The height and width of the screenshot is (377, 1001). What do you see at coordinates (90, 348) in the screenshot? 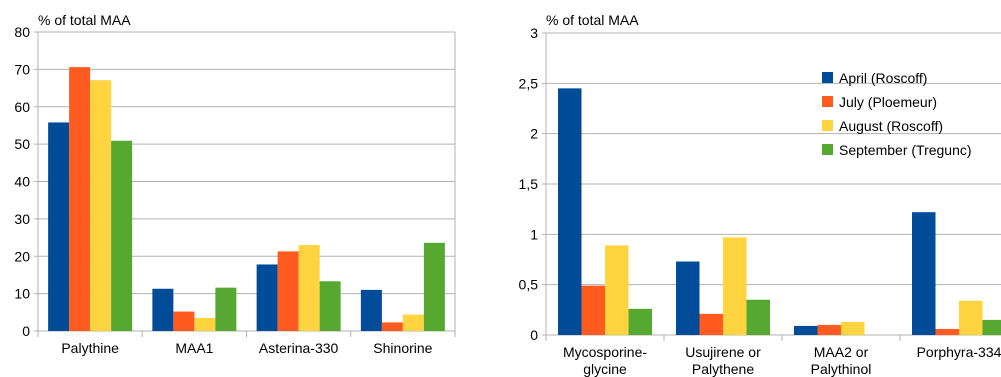
I see `x-category-label: Palythine` at bounding box center [90, 348].